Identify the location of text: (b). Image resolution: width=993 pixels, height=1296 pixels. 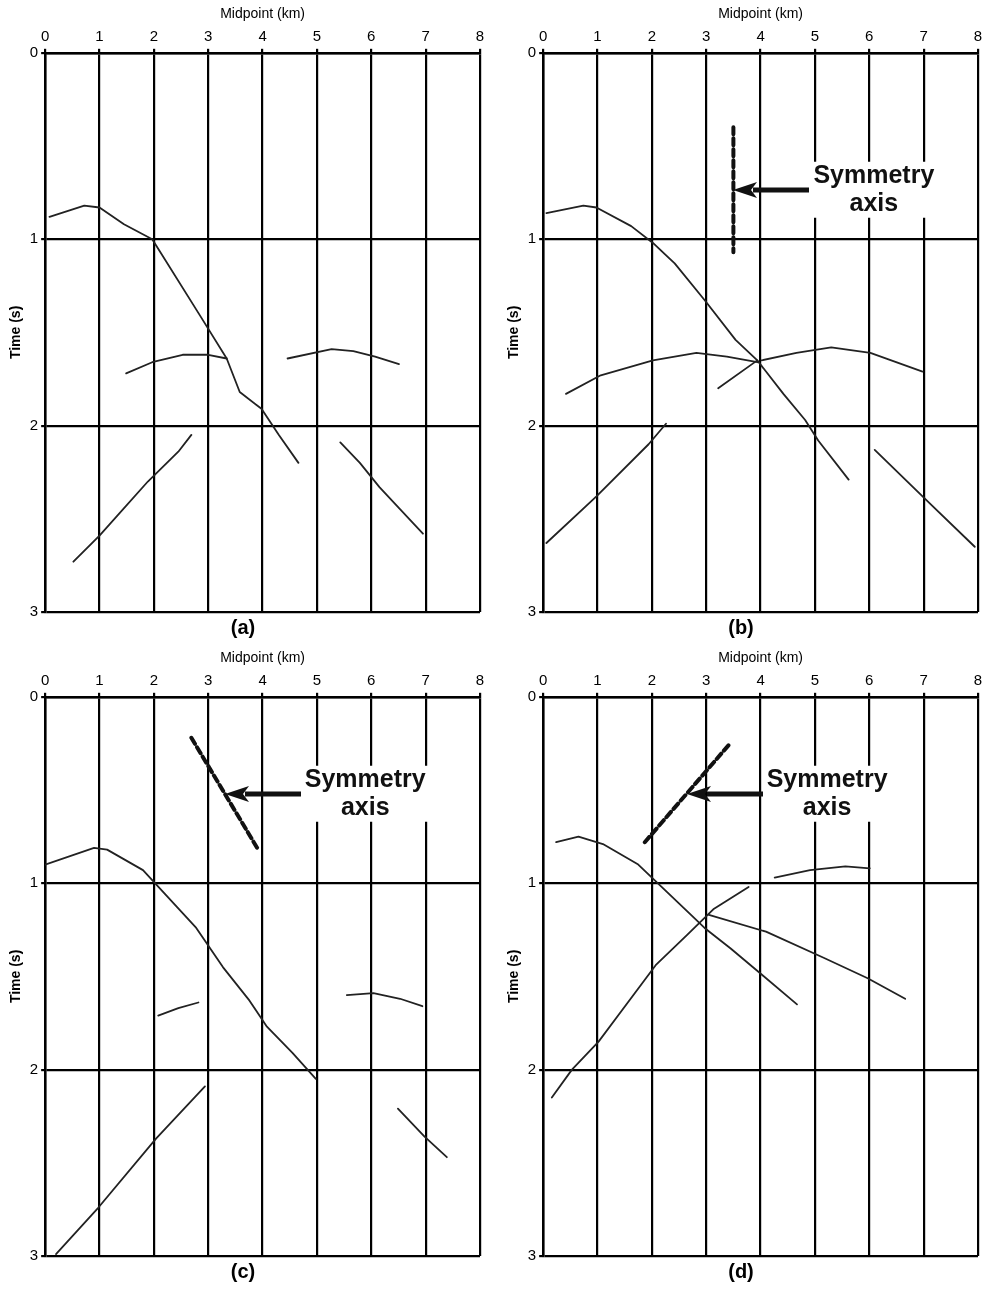
(741, 626).